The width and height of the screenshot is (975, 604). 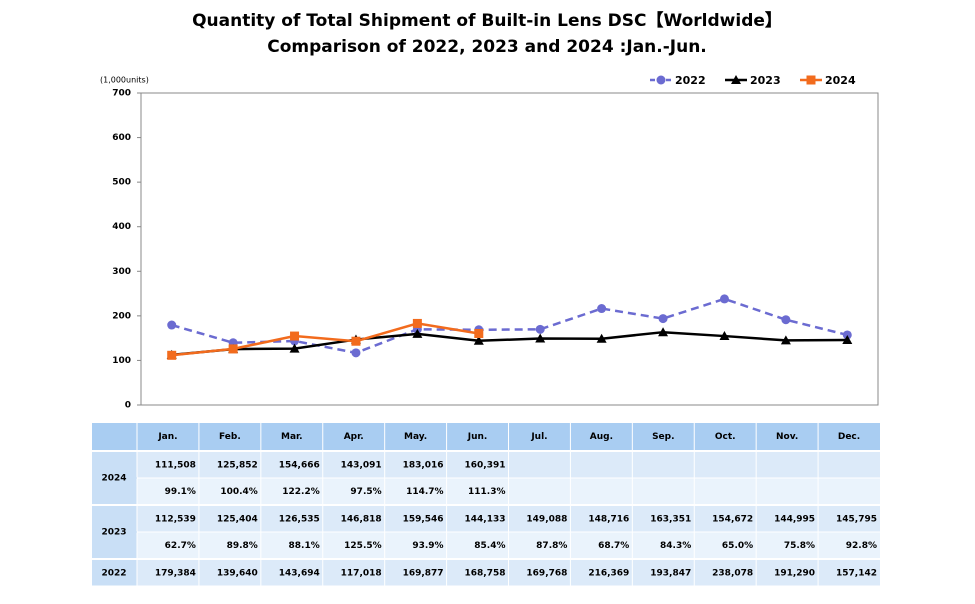 What do you see at coordinates (361, 465) in the screenshot?
I see `table-cell: 143,091` at bounding box center [361, 465].